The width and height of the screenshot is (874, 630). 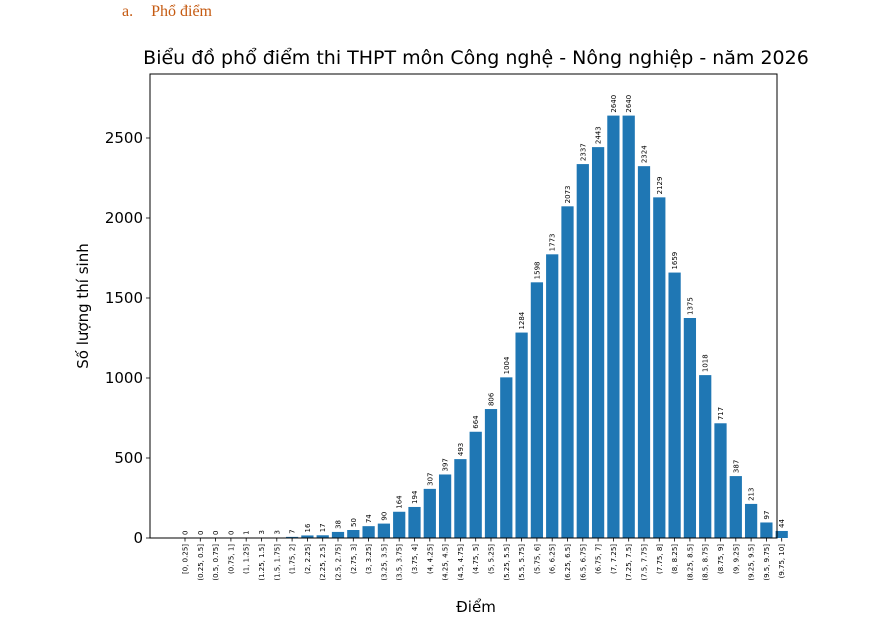 I want to click on y-tick-label: 1000, so click(x=124, y=378).